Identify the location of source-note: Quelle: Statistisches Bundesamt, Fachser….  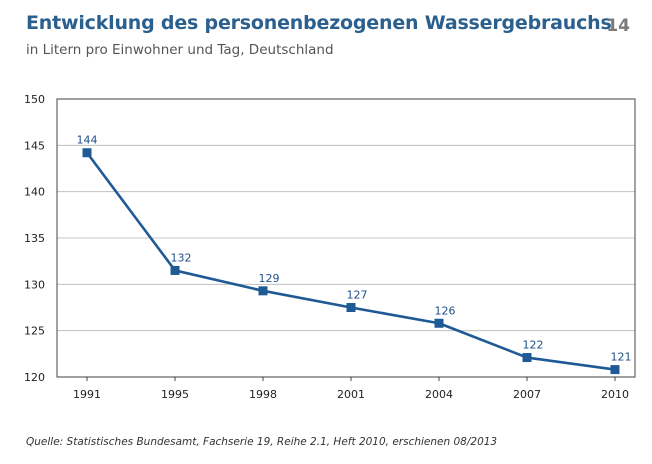
(262, 442).